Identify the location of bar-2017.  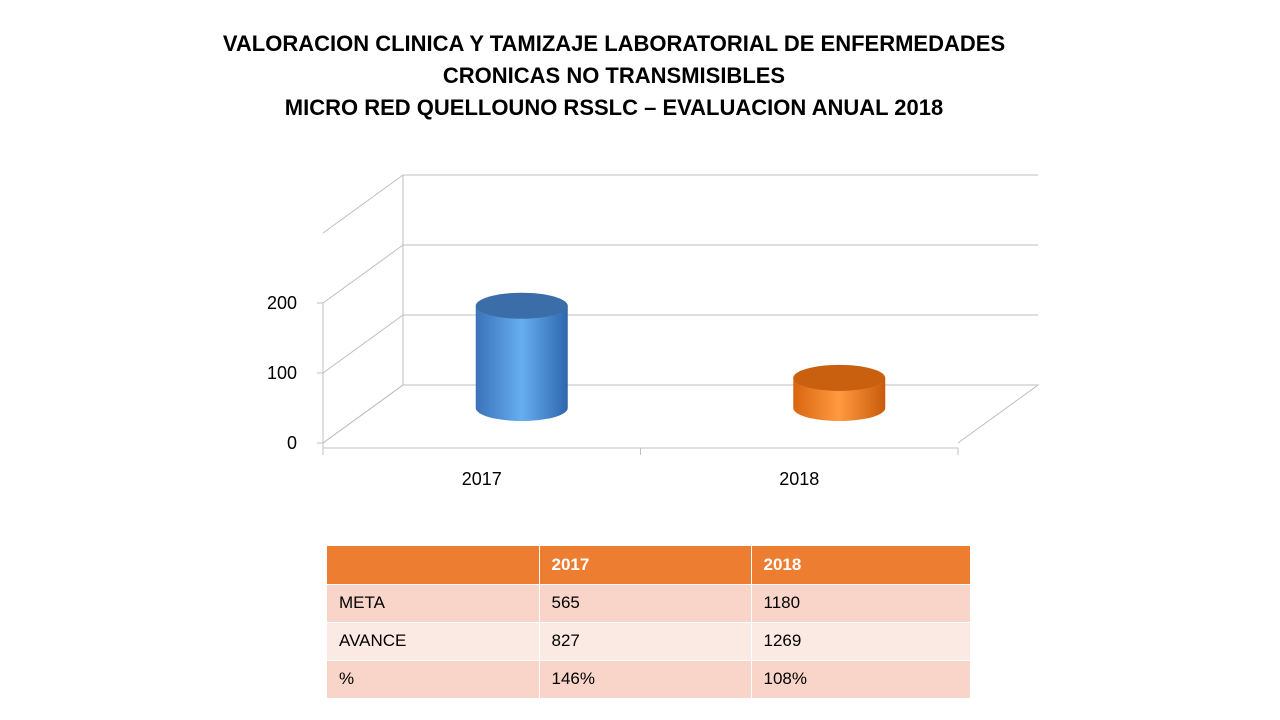
(521, 357).